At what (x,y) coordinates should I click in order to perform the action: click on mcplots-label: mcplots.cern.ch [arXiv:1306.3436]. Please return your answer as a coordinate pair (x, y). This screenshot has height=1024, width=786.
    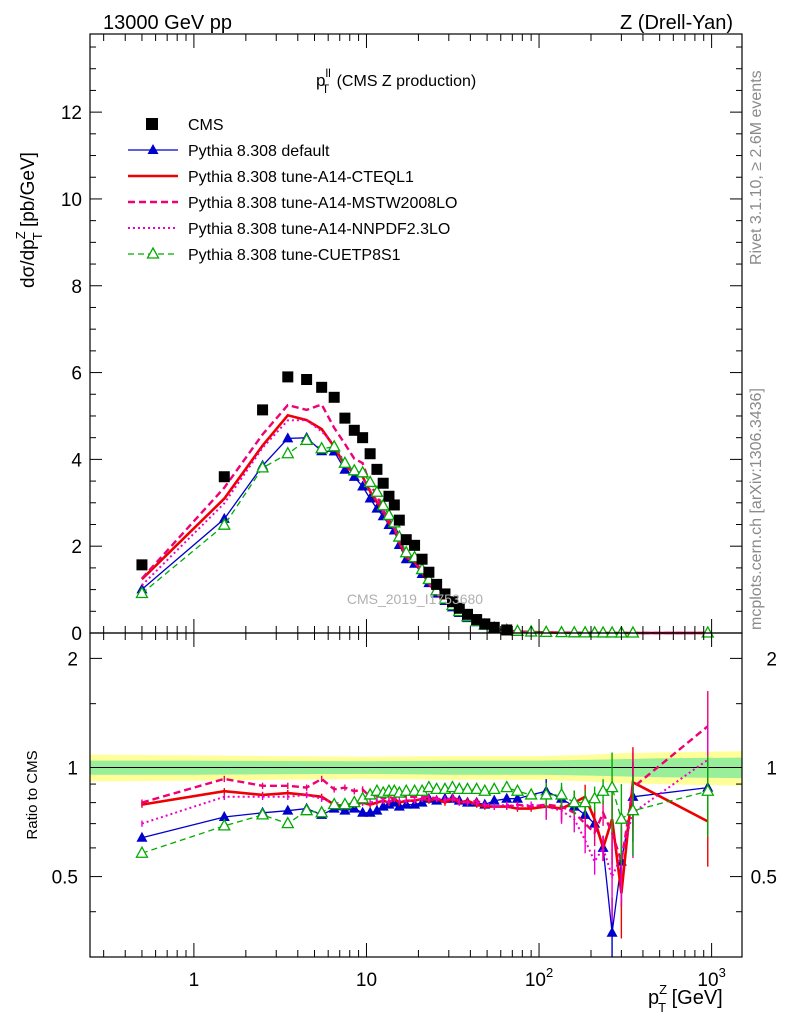
    Looking at the image, I should click on (756, 509).